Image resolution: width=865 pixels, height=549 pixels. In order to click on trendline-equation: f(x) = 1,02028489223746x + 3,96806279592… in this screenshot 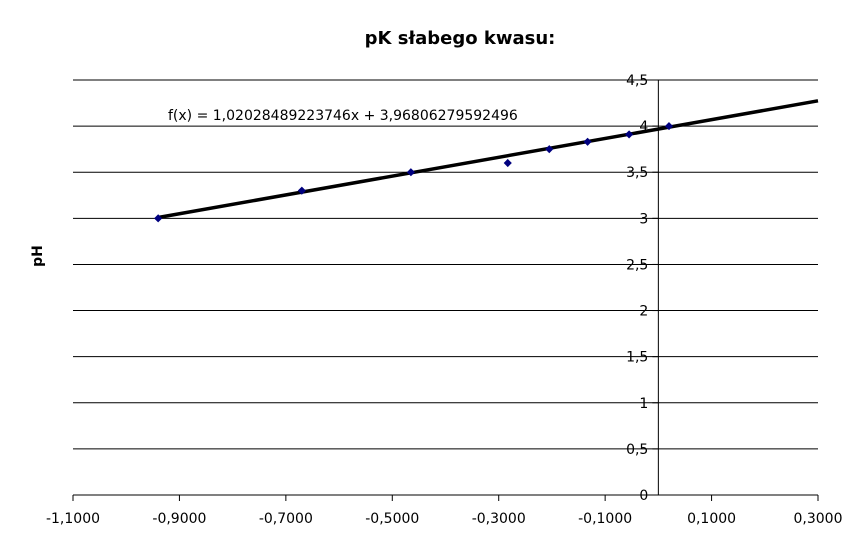, I will do `click(343, 116)`.